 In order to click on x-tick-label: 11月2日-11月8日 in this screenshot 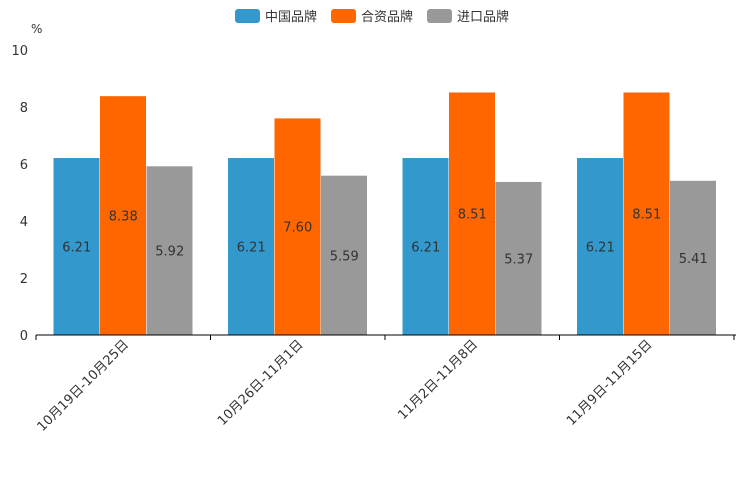, I will do `click(438, 380)`.